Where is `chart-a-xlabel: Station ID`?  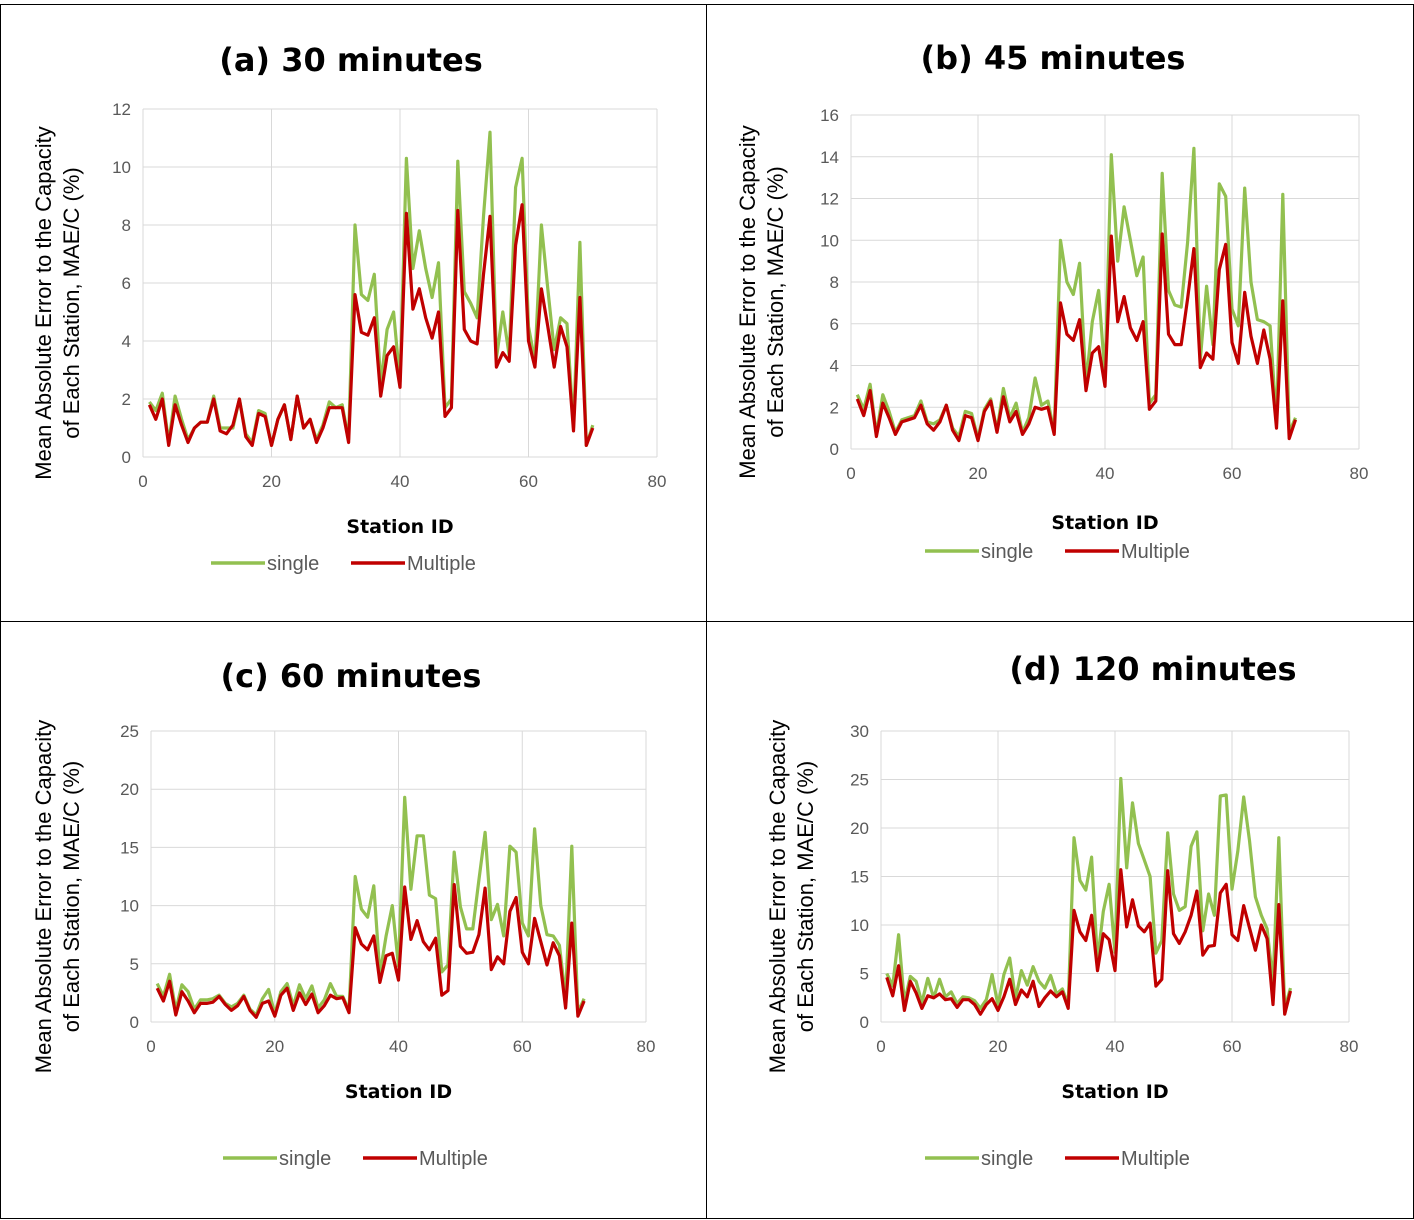 chart-a-xlabel: Station ID is located at coordinates (399, 527).